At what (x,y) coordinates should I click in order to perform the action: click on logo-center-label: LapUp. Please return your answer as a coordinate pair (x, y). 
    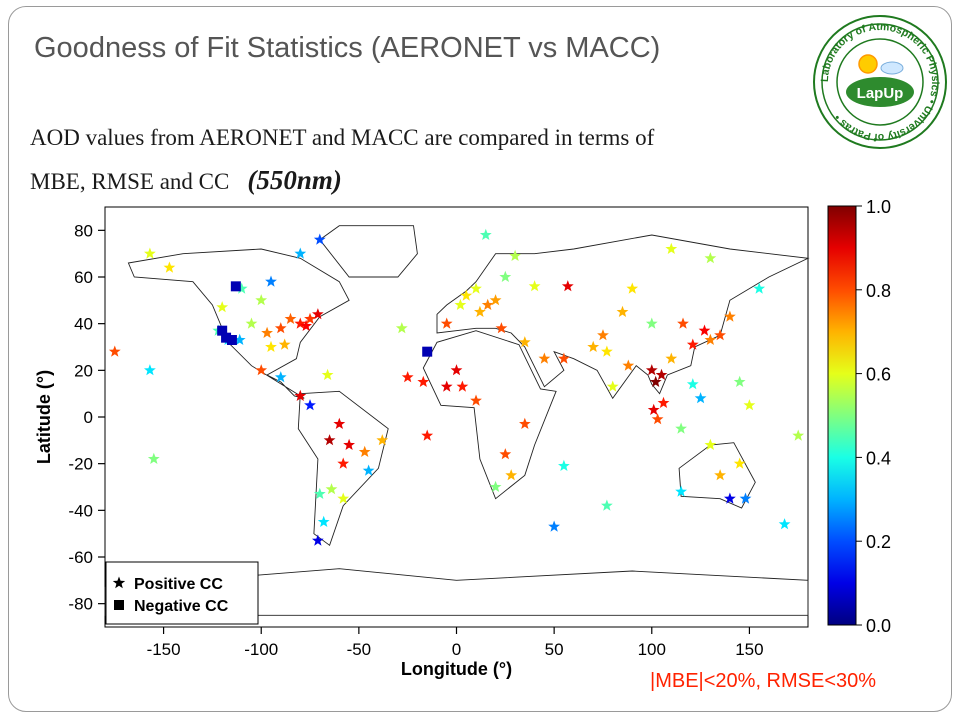
    Looking at the image, I should click on (880, 93).